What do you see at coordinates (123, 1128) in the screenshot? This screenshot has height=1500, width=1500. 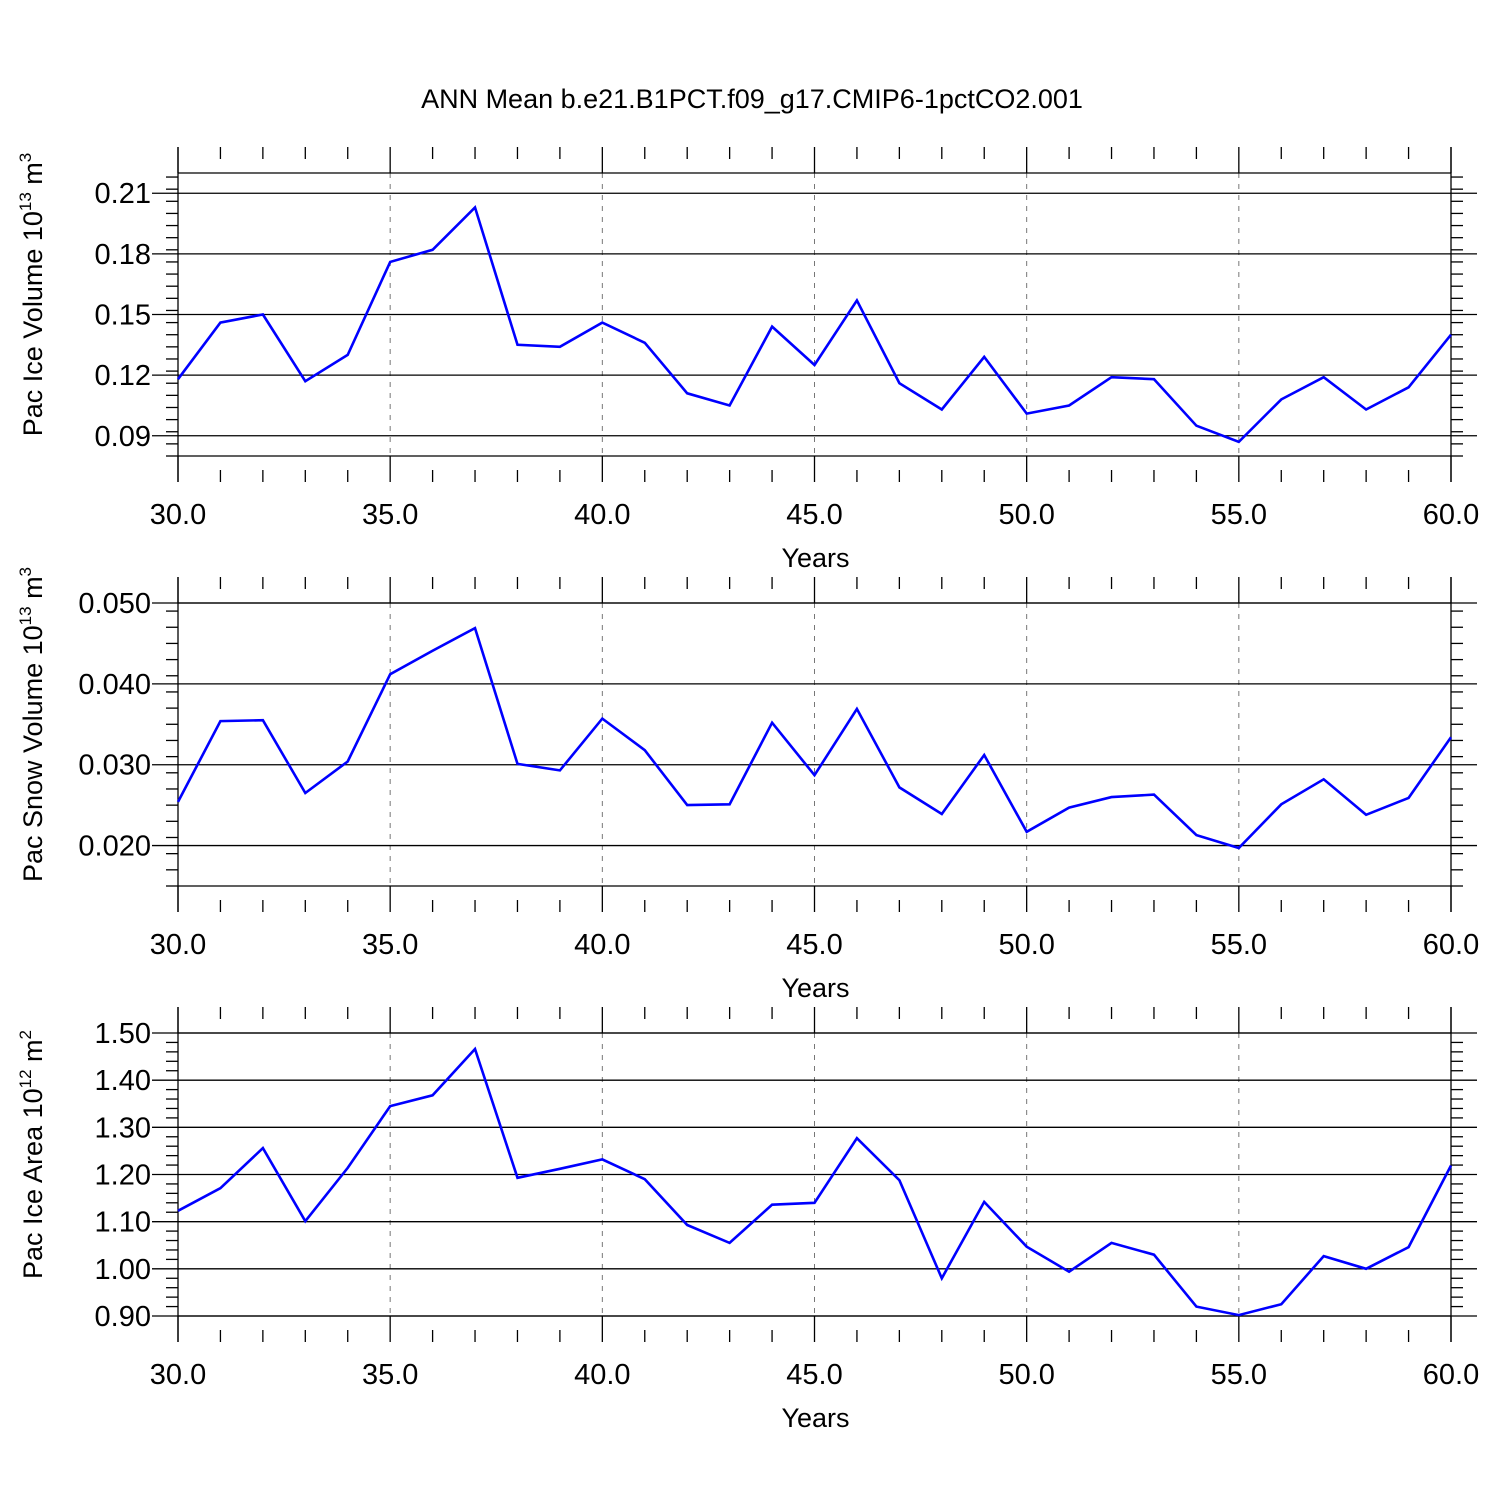 I see `y-tick-label: 1.30` at bounding box center [123, 1128].